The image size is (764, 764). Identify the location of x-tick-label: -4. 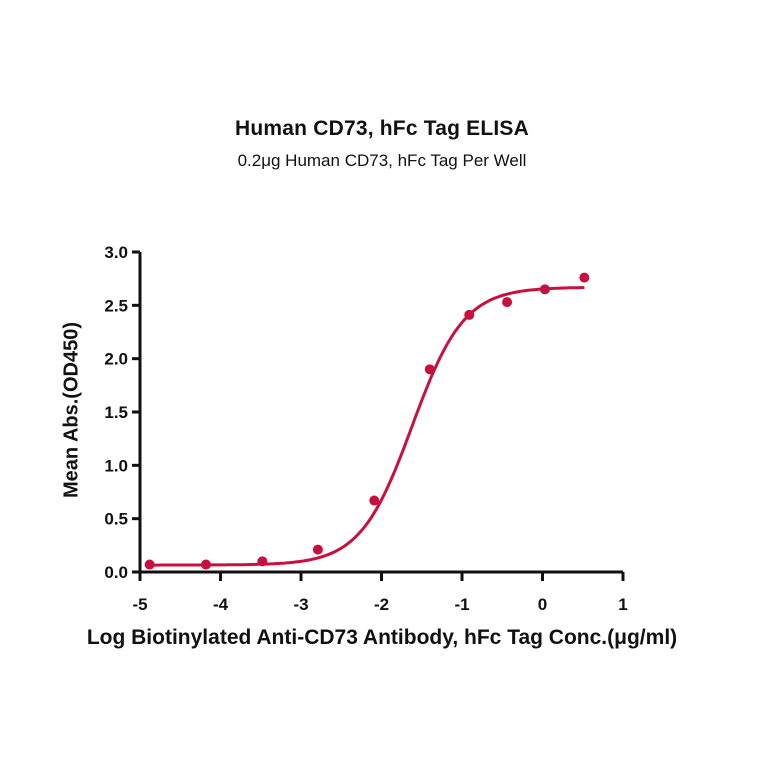
(221, 604).